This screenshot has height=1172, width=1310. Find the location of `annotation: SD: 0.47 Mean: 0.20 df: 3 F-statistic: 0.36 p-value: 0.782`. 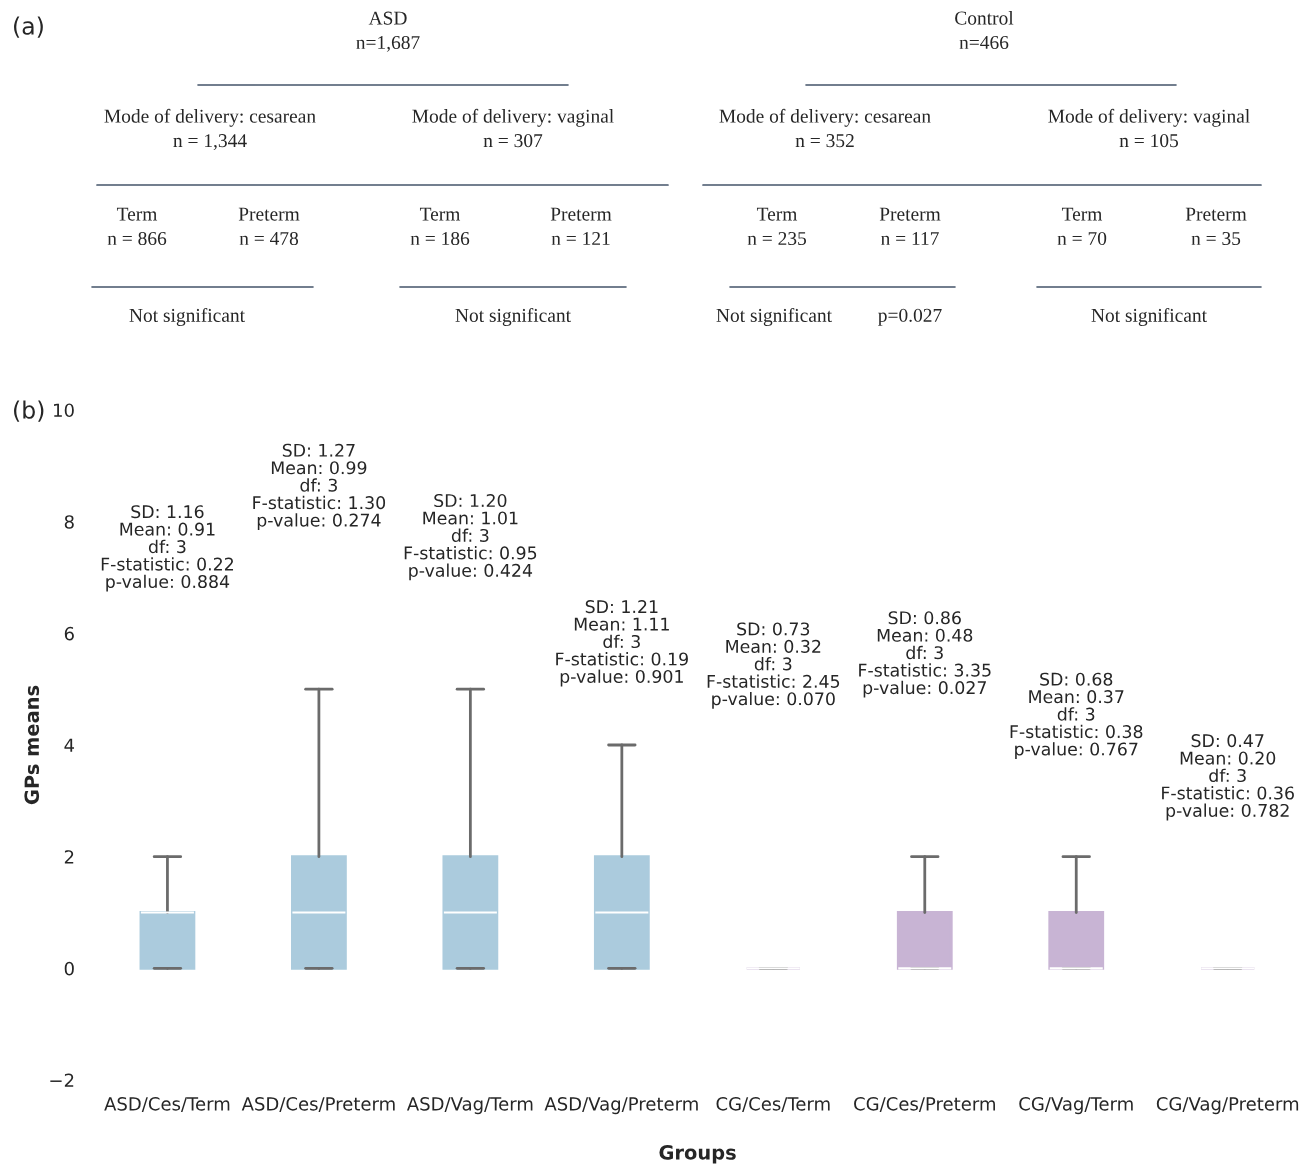

annotation: SD: 0.47 Mean: 0.20 df: 3 F-statistic: 0.36 p-value: 0.782 is located at coordinates (1228, 777).